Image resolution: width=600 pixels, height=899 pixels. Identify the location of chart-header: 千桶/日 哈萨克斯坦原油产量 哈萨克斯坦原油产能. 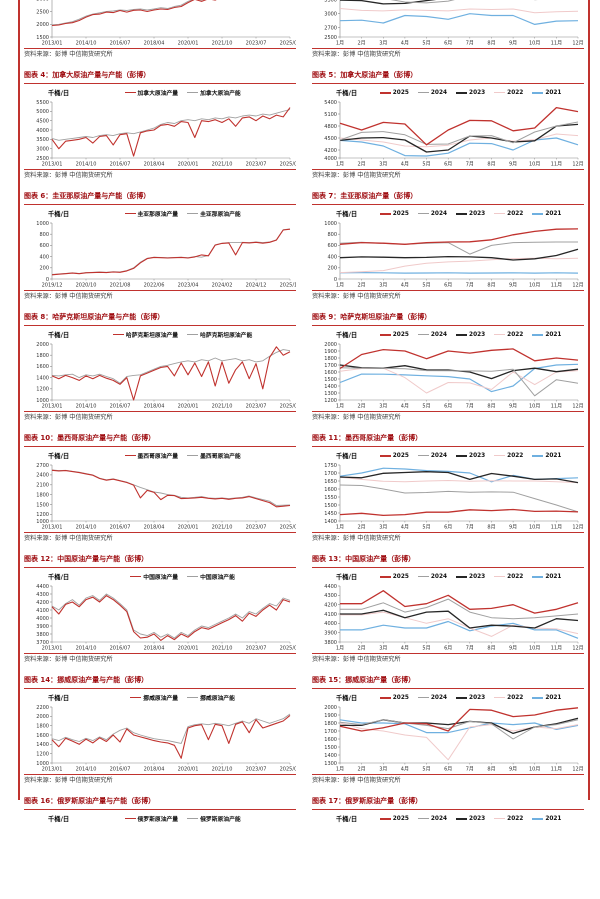
(160, 334).